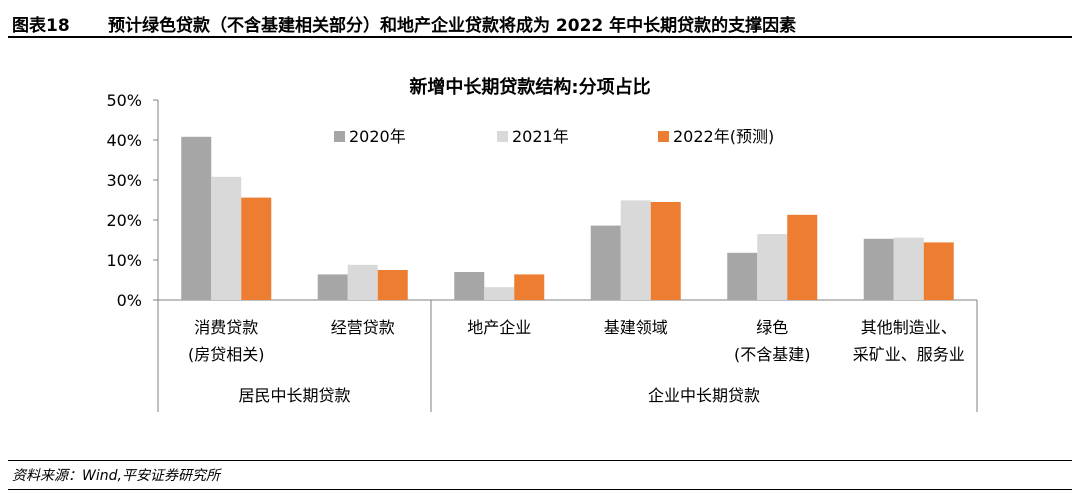  What do you see at coordinates (124, 100) in the screenshot?
I see `y-tick-label: 50%` at bounding box center [124, 100].